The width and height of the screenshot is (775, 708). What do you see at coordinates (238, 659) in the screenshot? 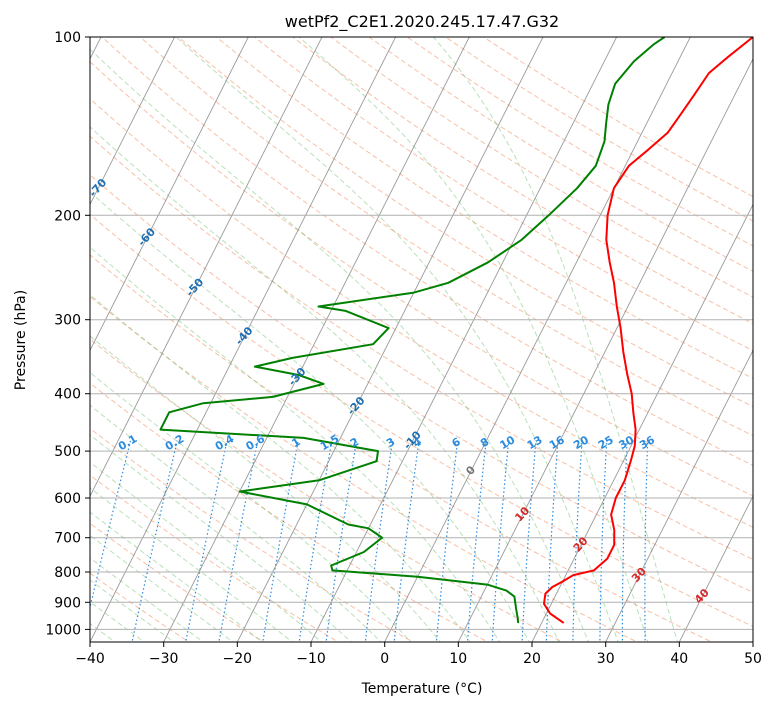
I see `x-tick-label: −20` at bounding box center [238, 659].